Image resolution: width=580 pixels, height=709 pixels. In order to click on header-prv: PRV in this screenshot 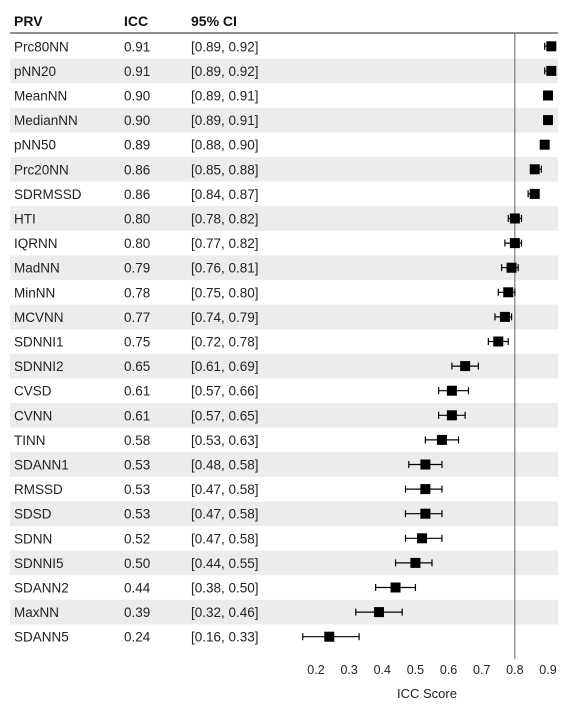, I will do `click(28, 21)`.